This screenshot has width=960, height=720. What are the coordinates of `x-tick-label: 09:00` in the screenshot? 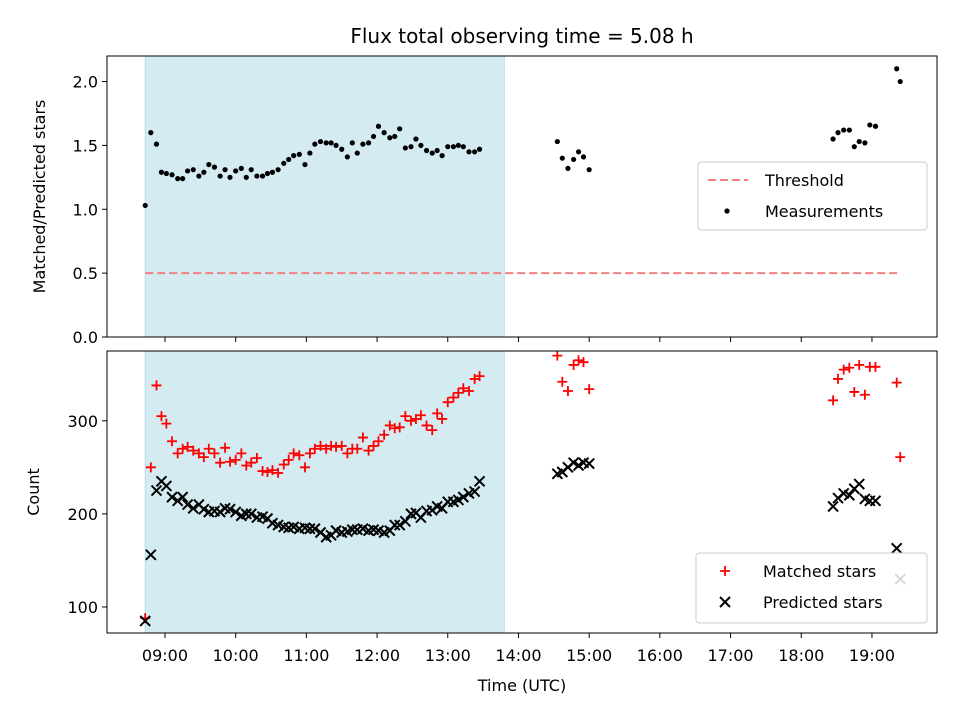 It's located at (165, 655).